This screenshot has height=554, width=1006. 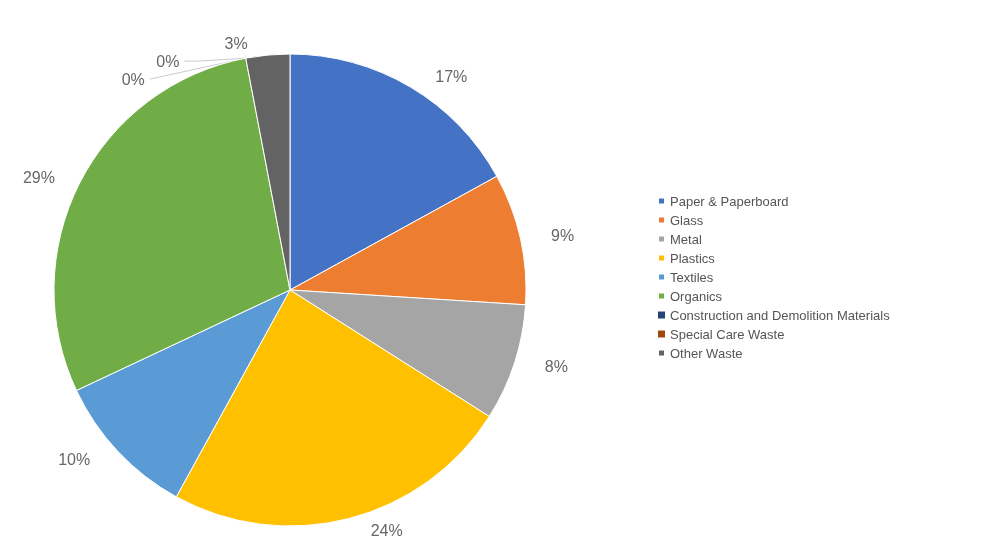 I want to click on legend-label: Metal, so click(x=686, y=239).